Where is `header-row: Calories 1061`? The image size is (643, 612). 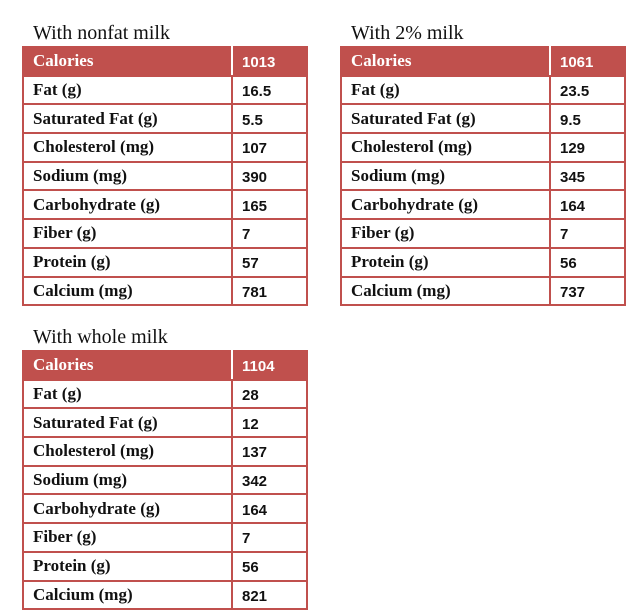 header-row: Calories 1061 is located at coordinates (483, 61).